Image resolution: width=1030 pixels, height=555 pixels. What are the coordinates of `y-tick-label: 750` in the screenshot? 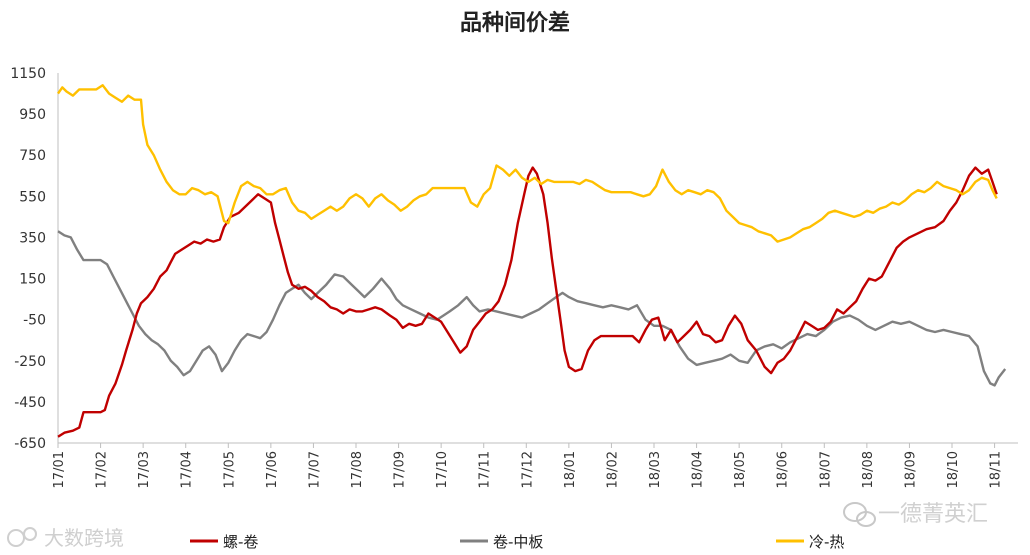 It's located at (32, 156).